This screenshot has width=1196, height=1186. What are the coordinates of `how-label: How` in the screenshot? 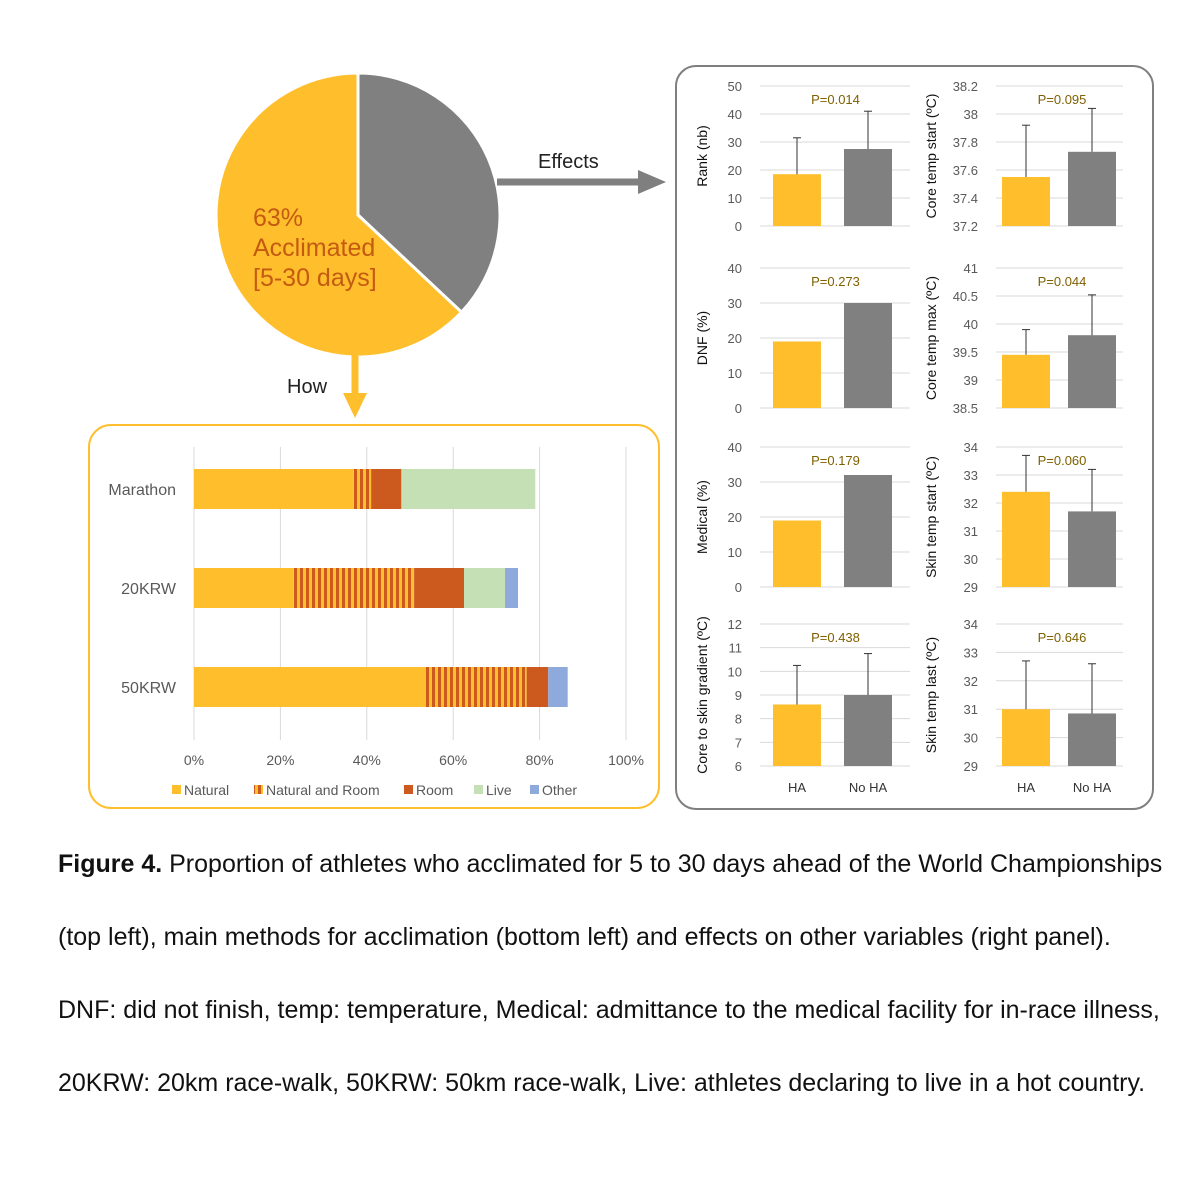 It's located at (307, 387).